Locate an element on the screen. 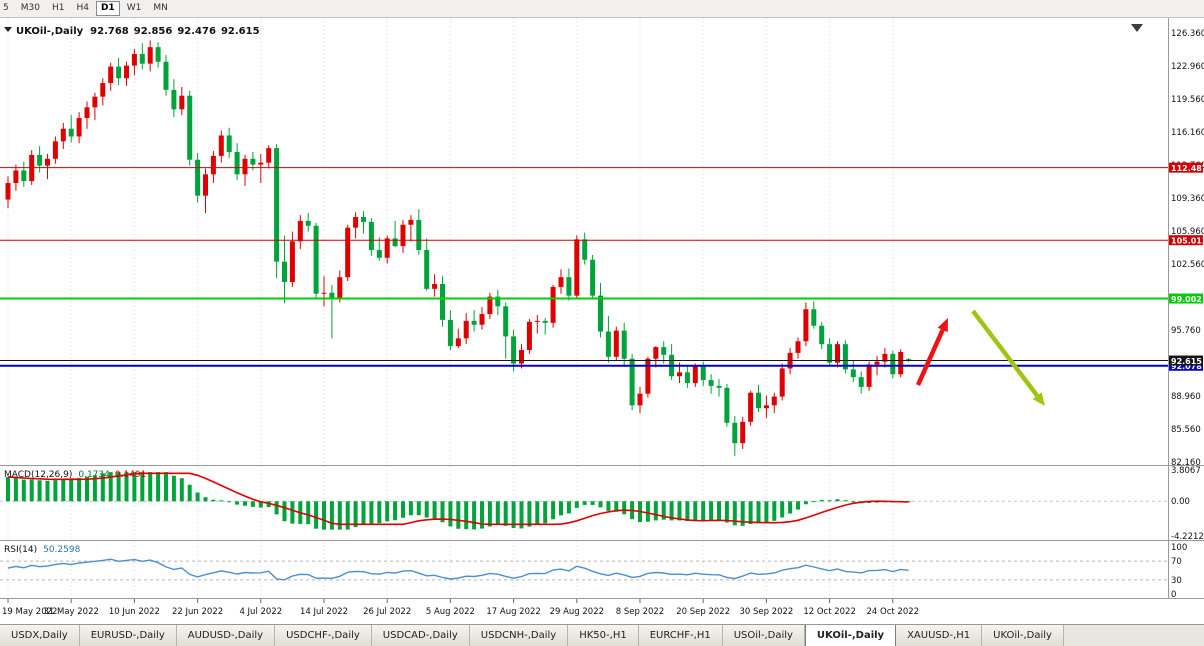 Image resolution: width=1204 pixels, height=646 pixels. price-label: 119.560 is located at coordinates (1187, 100).